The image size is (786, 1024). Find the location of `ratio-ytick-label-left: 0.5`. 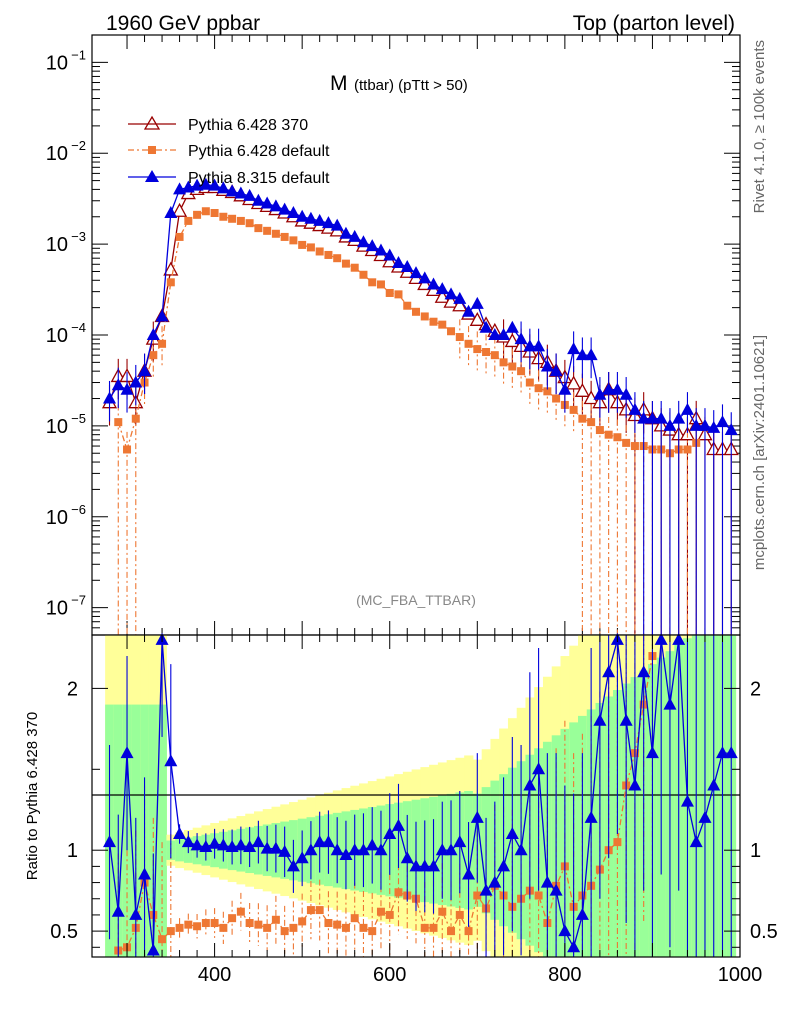

ratio-ytick-label-left: 0.5 is located at coordinates (64, 932).